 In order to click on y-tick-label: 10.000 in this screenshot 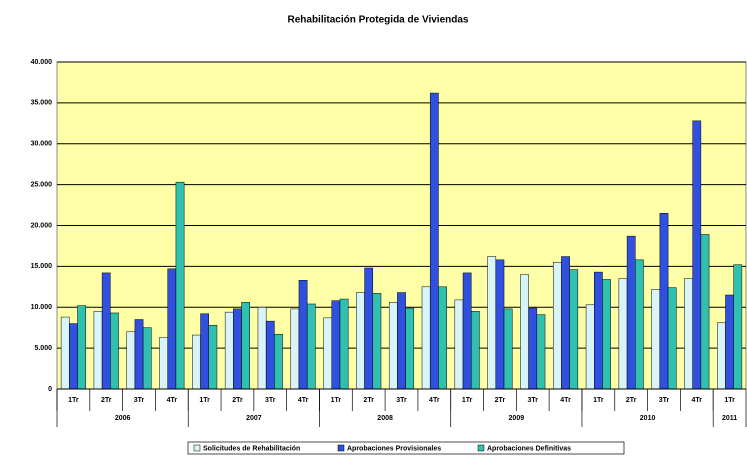, I will do `click(42, 307)`.